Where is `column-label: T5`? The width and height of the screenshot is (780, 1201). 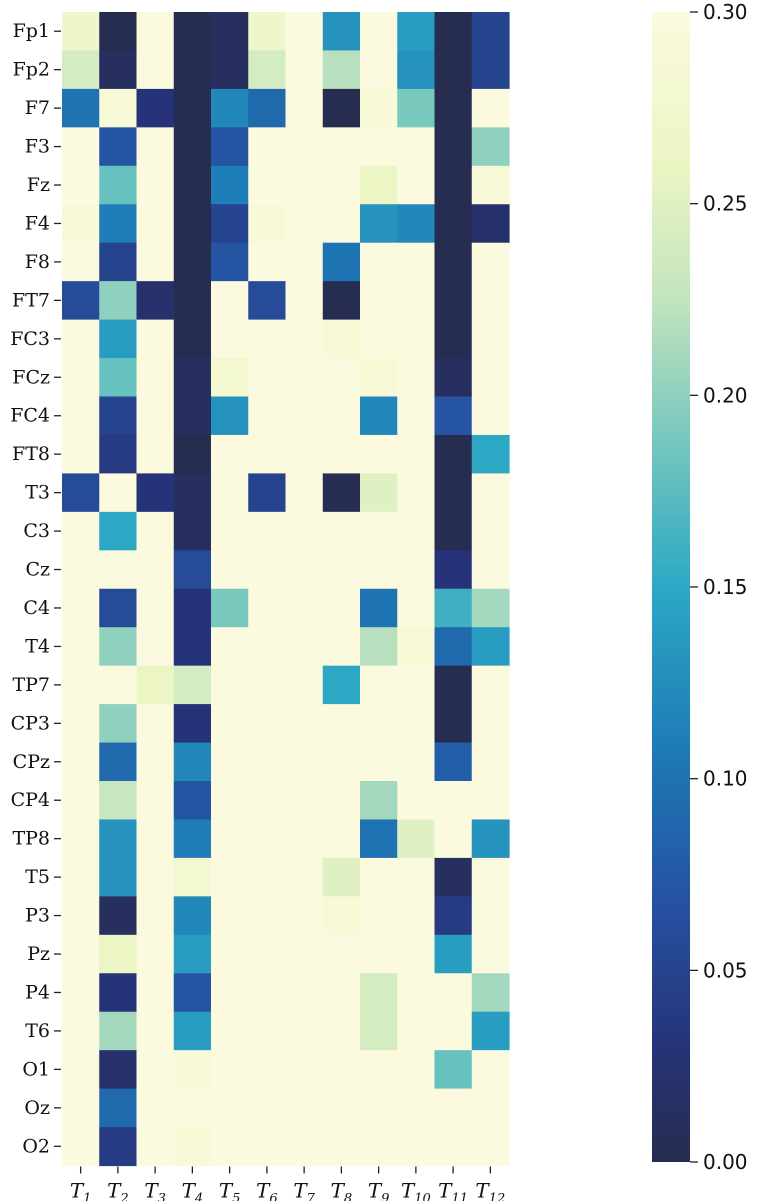
column-label: T5 is located at coordinates (230, 1190).